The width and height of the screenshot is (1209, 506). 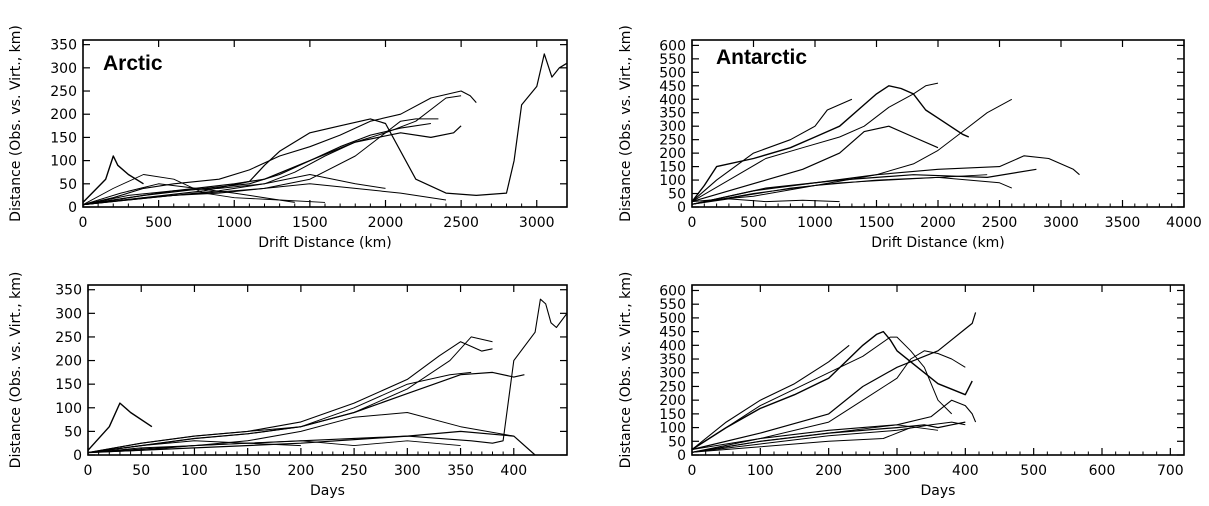 What do you see at coordinates (1170, 471) in the screenshot?
I see `x-tick-label: 700` at bounding box center [1170, 471].